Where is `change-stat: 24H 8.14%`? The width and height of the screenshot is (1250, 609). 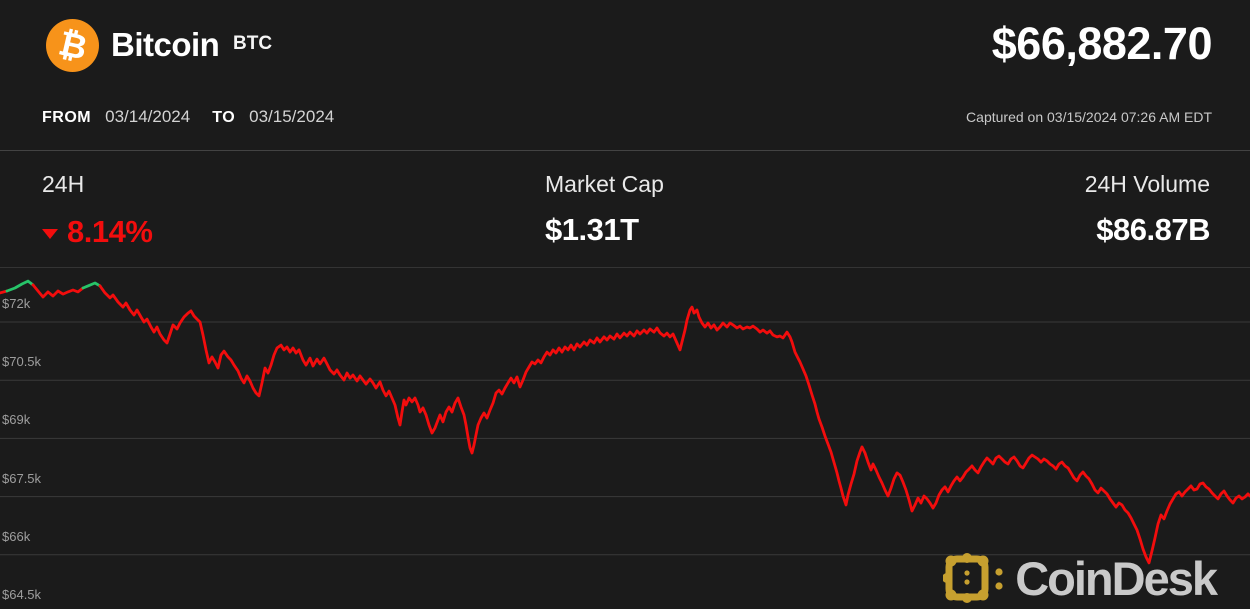 change-stat: 24H 8.14% is located at coordinates (97, 210).